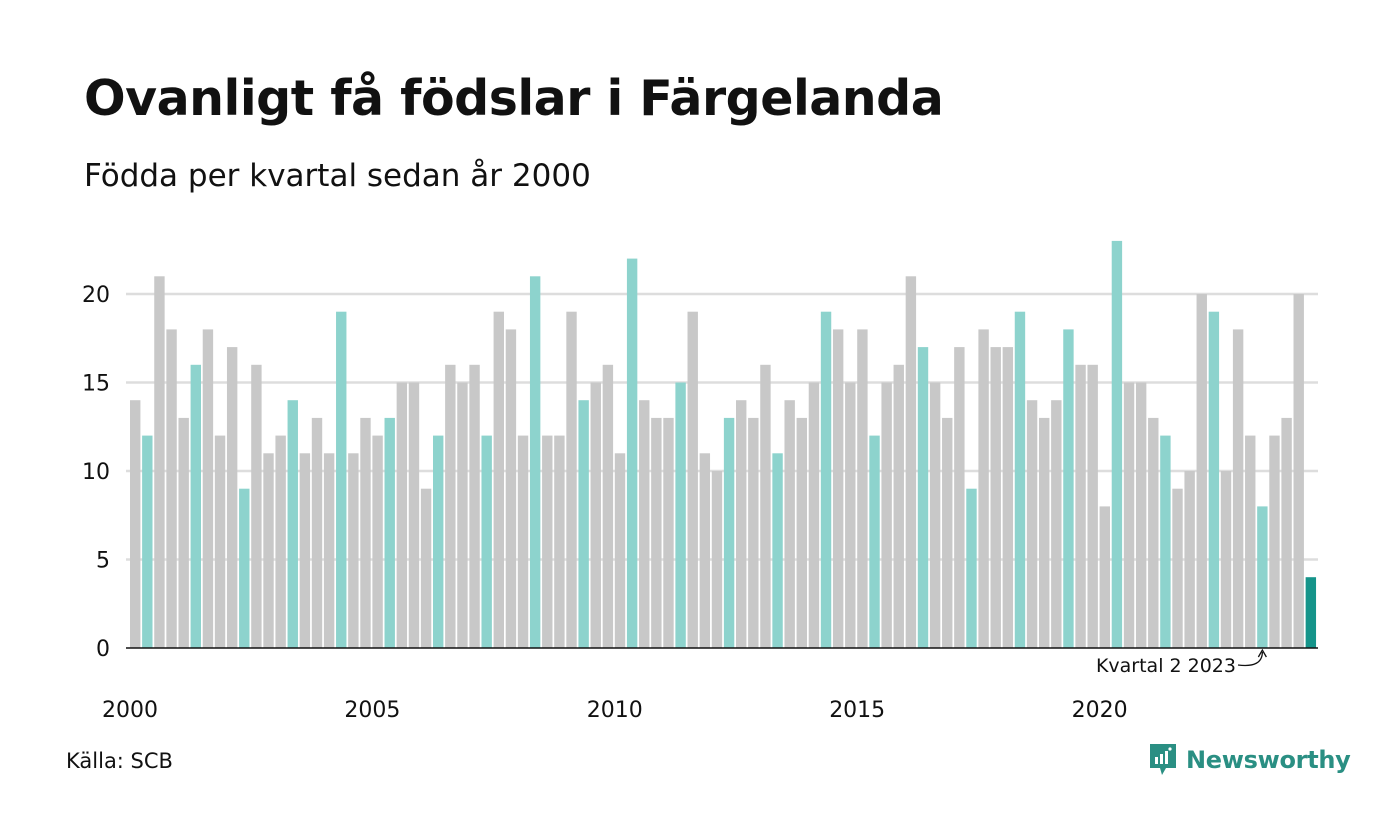 This screenshot has height=840, width=1400. I want to click on y-tick-label: 20, so click(96, 295).